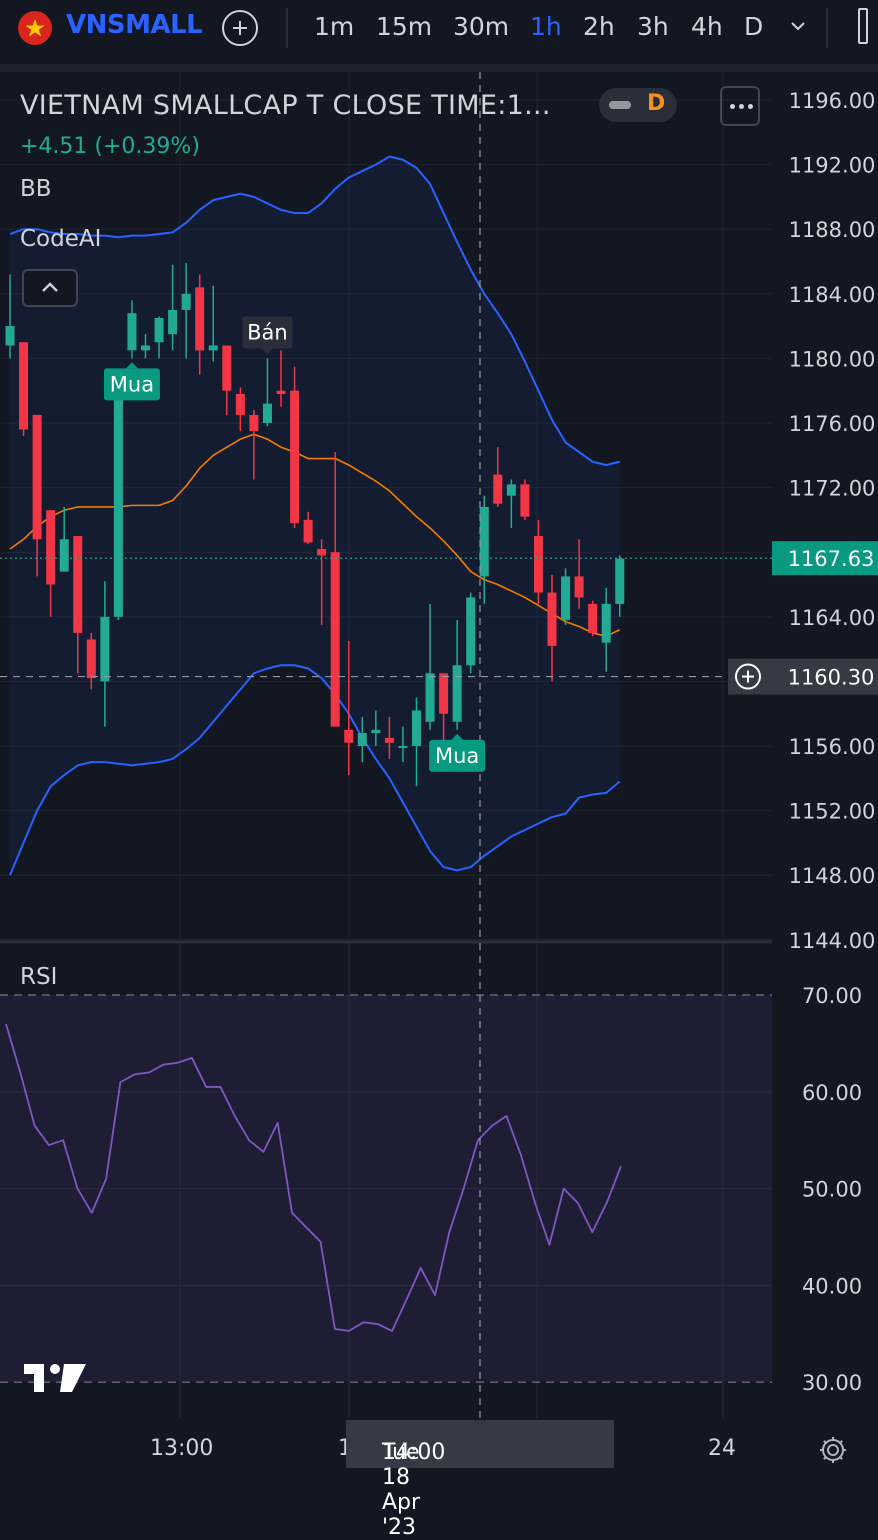  What do you see at coordinates (404, 26) in the screenshot?
I see `timeframe-15m-button: 15m` at bounding box center [404, 26].